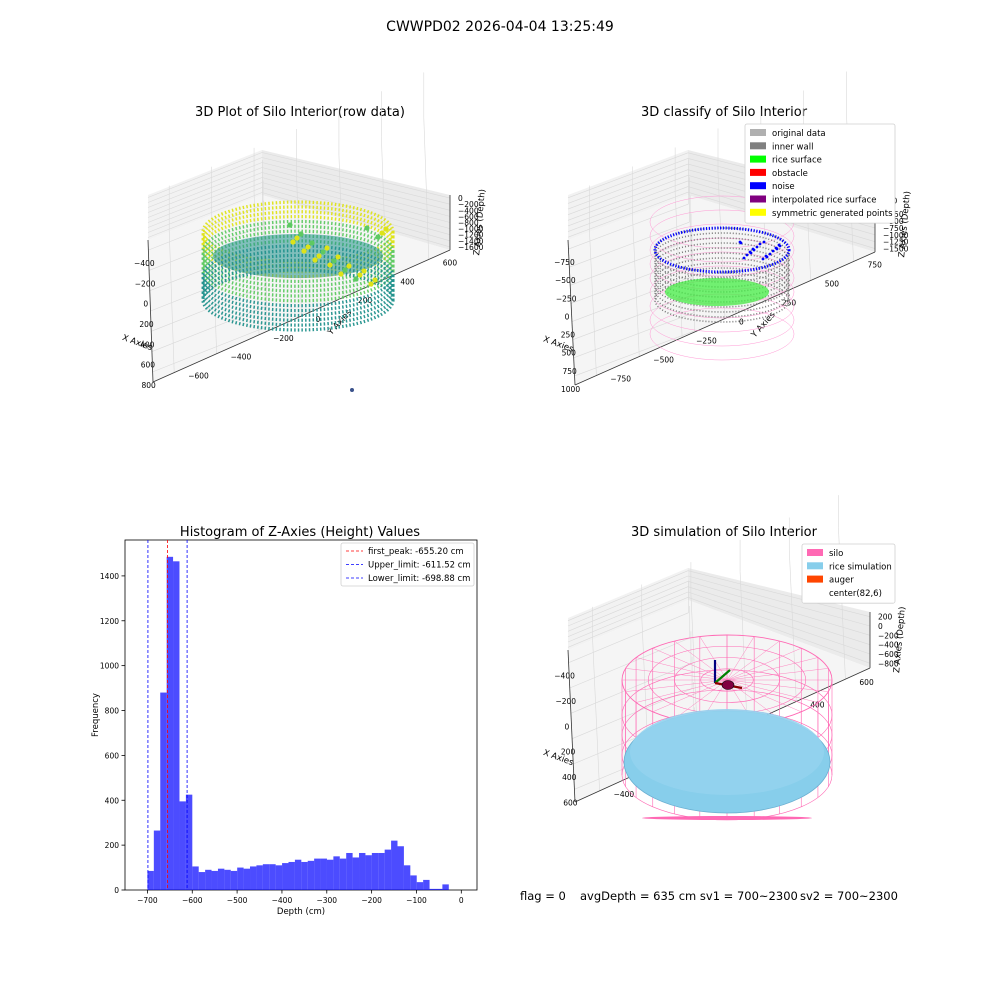 The image size is (1000, 1000). I want to click on panel-simulation-title: 3D simulation of Silo Interior, so click(724, 532).